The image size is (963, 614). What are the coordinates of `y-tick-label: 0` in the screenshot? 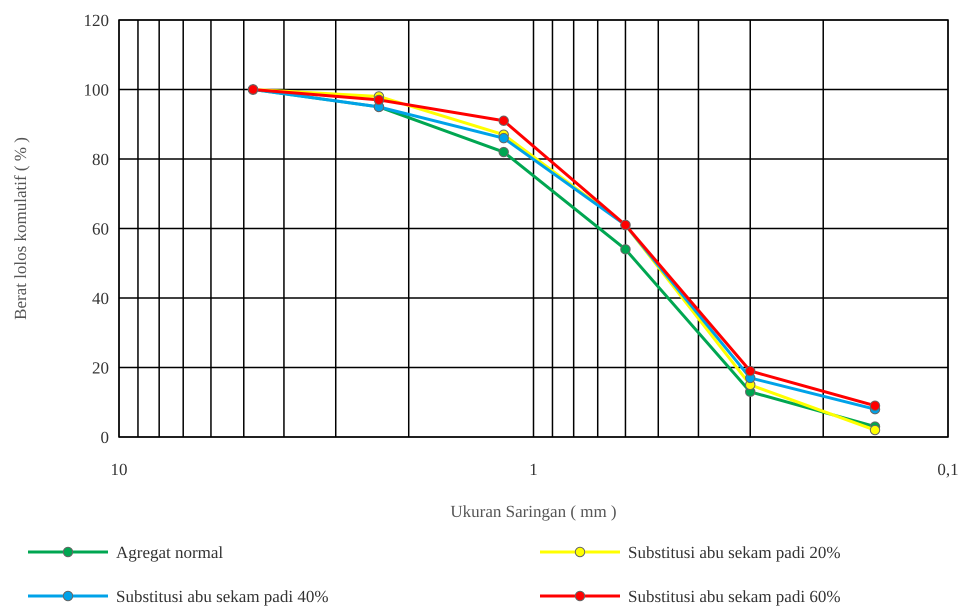 It's located at (104, 437).